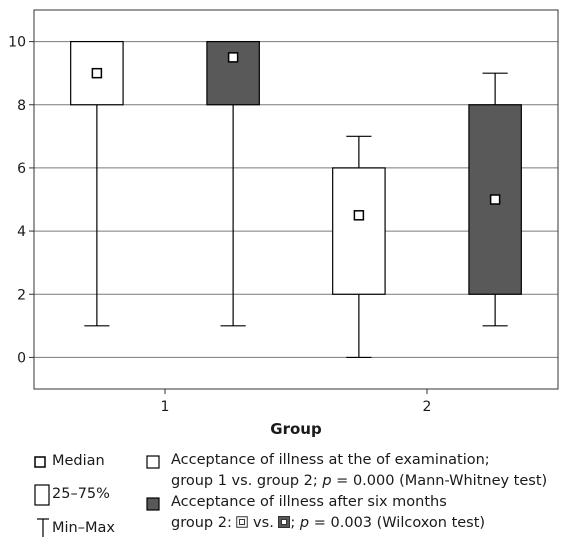 This screenshot has height=541, width=564. Describe the element at coordinates (296, 429) in the screenshot. I see `x-axis-label: Group` at that location.